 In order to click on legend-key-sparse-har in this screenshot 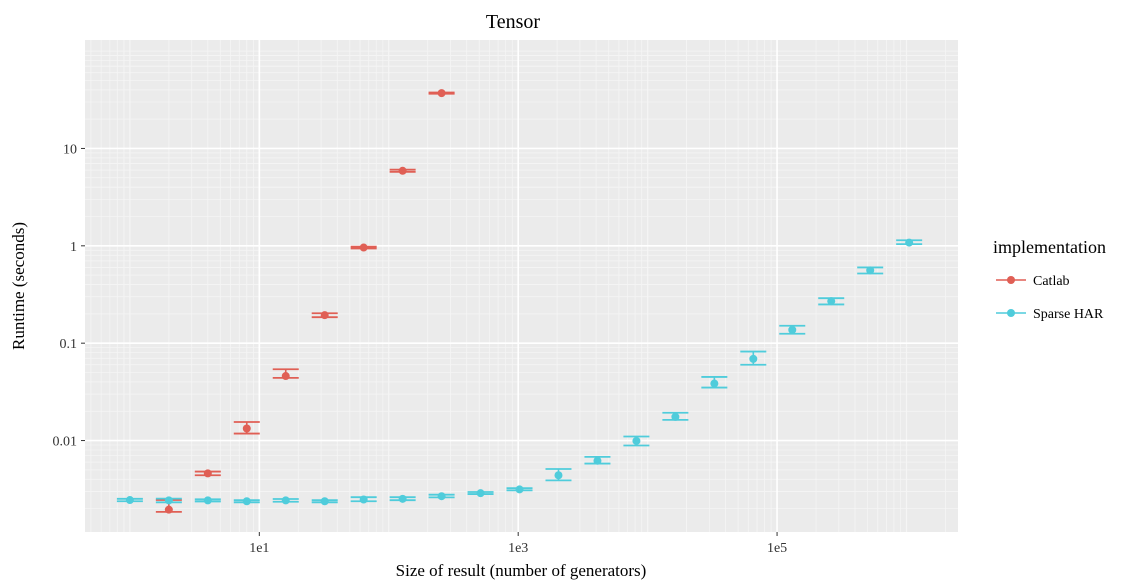, I will do `click(1011, 313)`.